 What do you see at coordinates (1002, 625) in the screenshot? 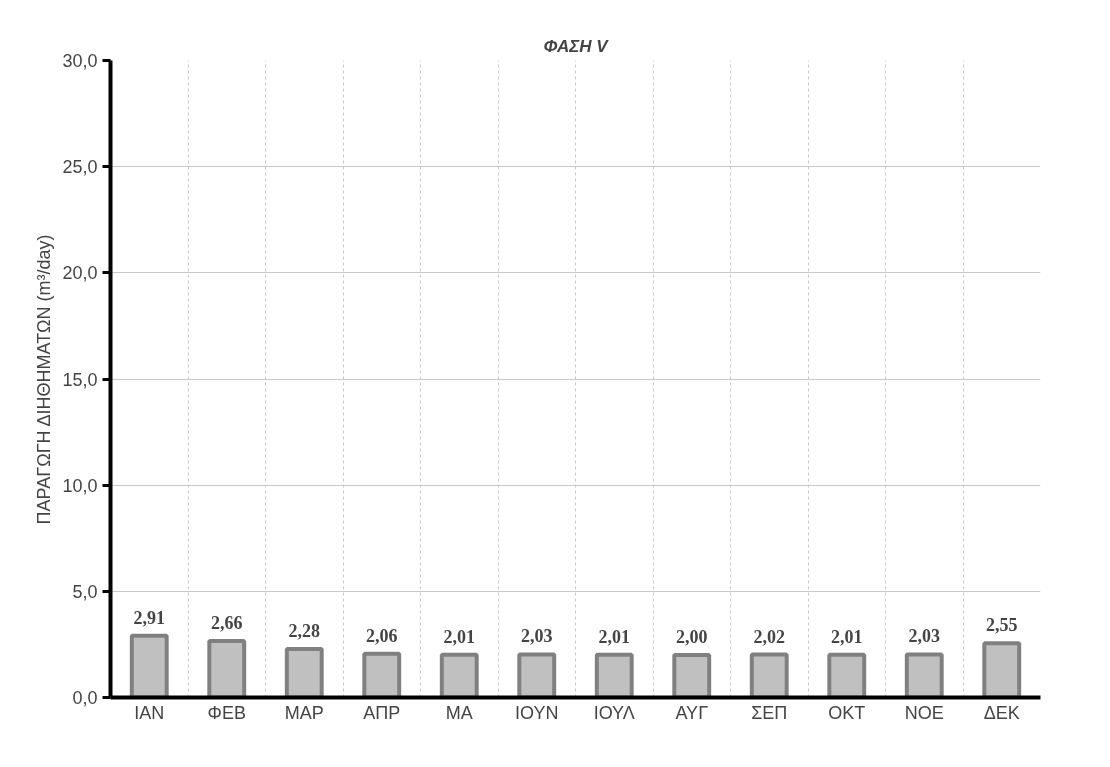
I see `data-label: 2,55` at bounding box center [1002, 625].